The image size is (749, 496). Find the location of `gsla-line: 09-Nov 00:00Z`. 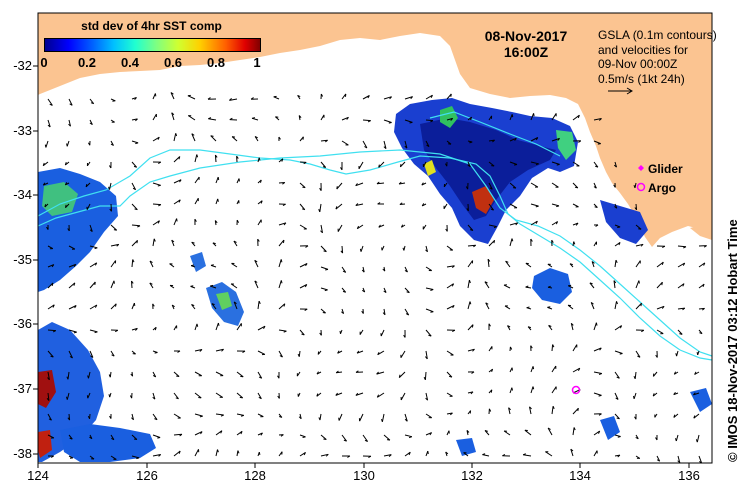

gsla-line: 09-Nov 00:00Z is located at coordinates (638, 64).